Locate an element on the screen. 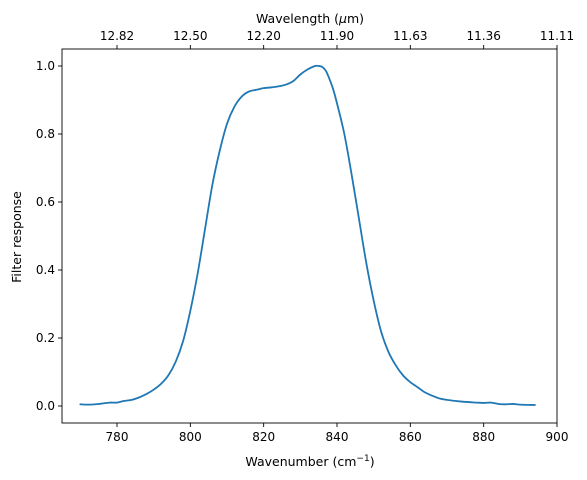 Image resolution: width=587 pixels, height=480 pixels. y-axis-label: Filter response is located at coordinates (16, 237).